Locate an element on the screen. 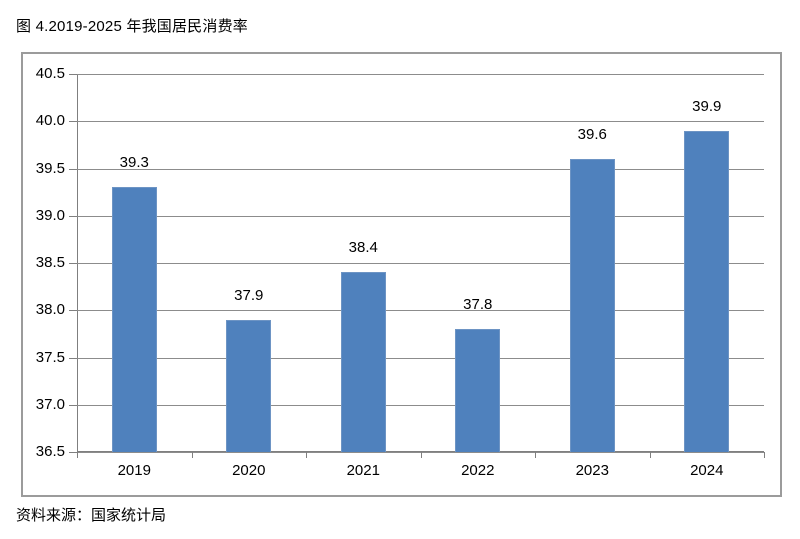  chart-title: 图 4.2019-2025 年我国居民消费率 is located at coordinates (132, 26).